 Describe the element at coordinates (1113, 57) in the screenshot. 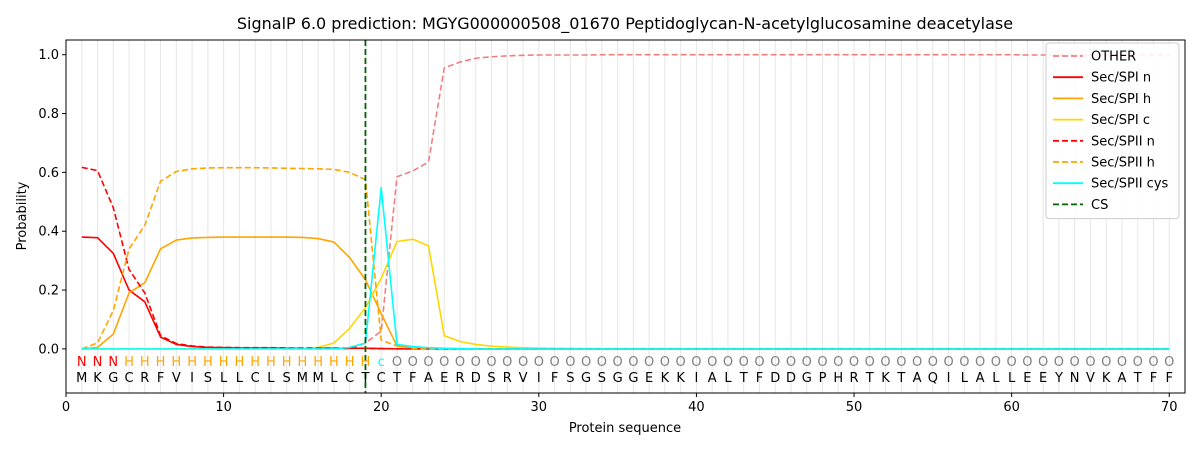

I see `legend-label: OTHER` at that location.